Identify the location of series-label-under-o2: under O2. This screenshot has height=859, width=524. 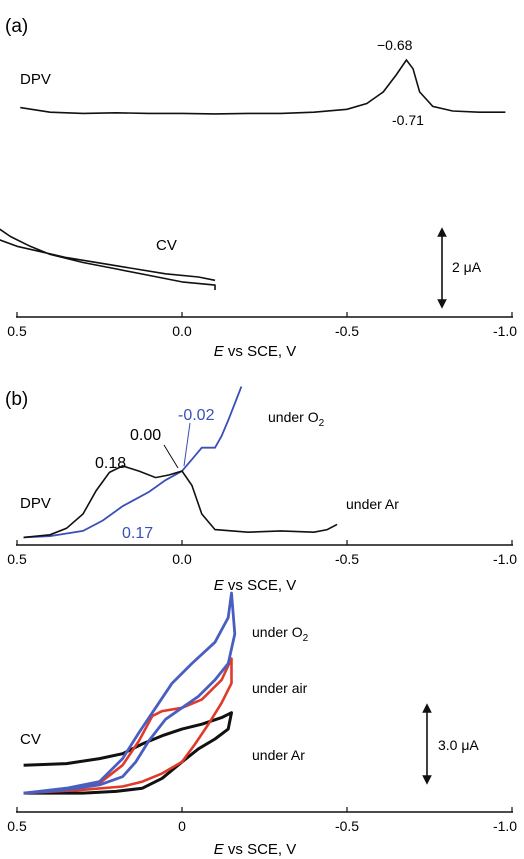
(296, 419).